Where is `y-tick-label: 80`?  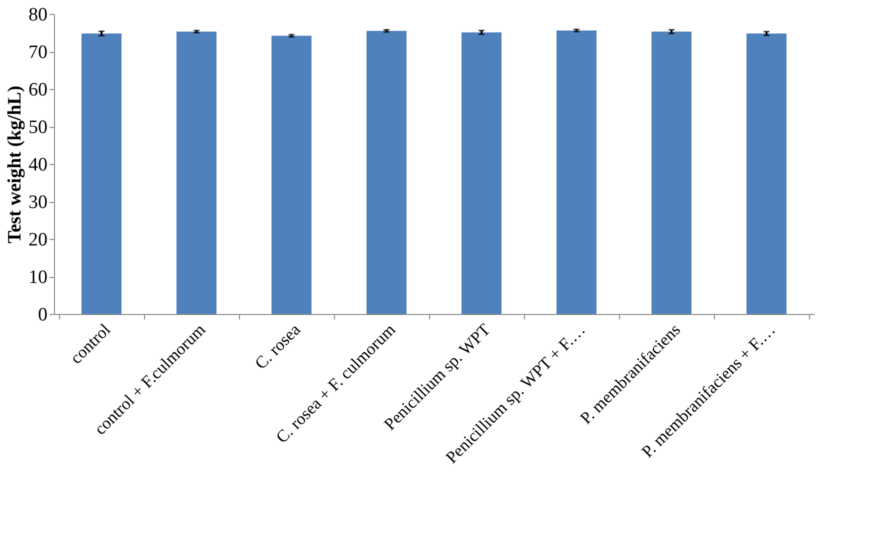
y-tick-label: 80 is located at coordinates (38, 15).